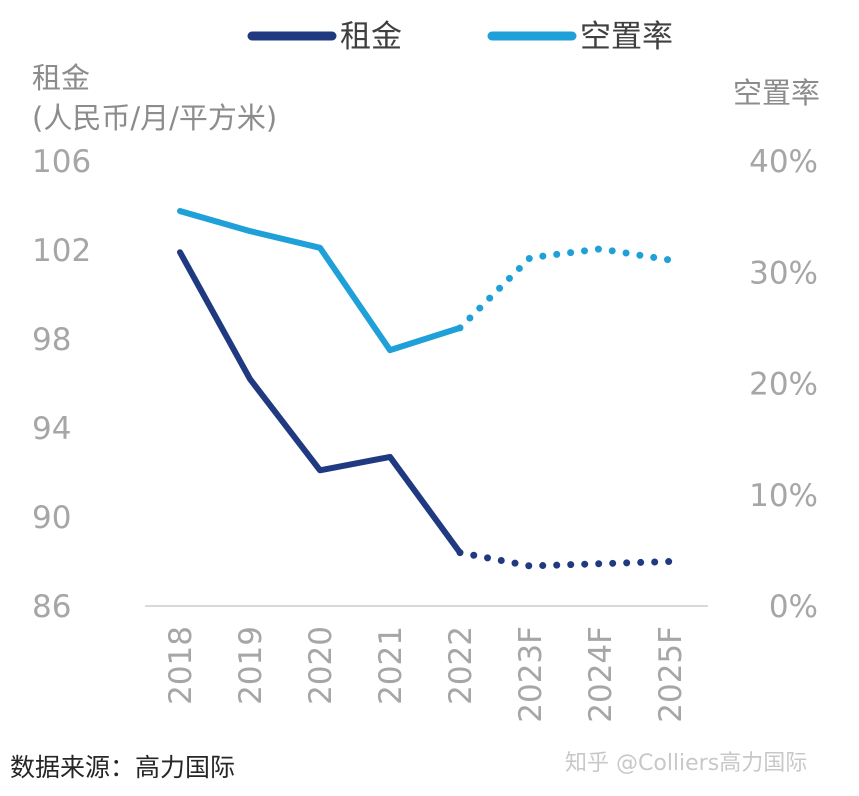  Describe the element at coordinates (61, 384) in the screenshot. I see `left-tick-labels: 106 102 98 94 90 86` at that location.